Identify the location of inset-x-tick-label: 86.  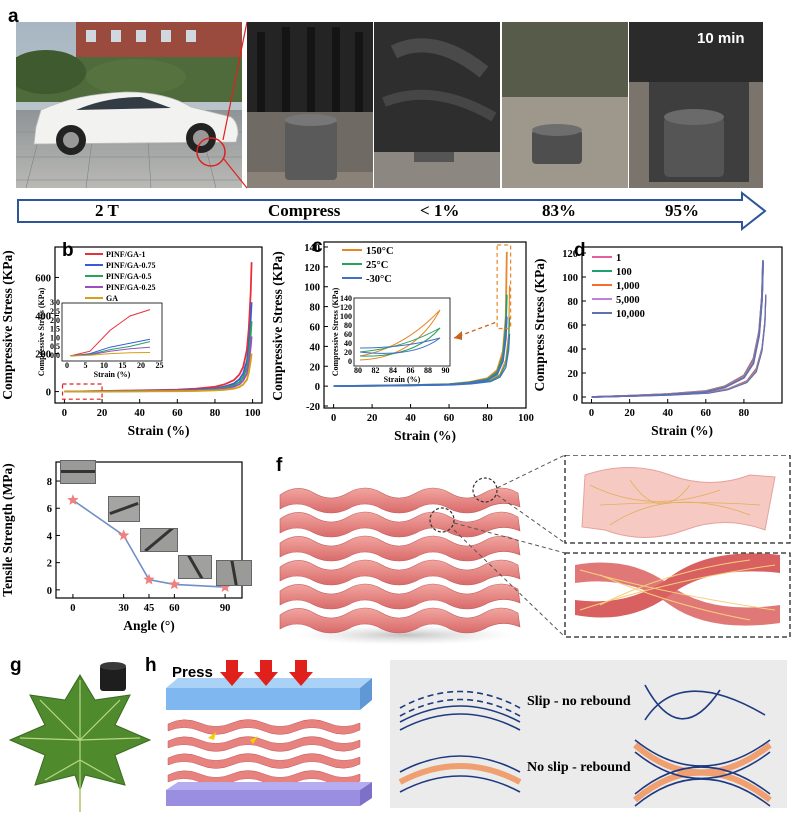
(411, 370).